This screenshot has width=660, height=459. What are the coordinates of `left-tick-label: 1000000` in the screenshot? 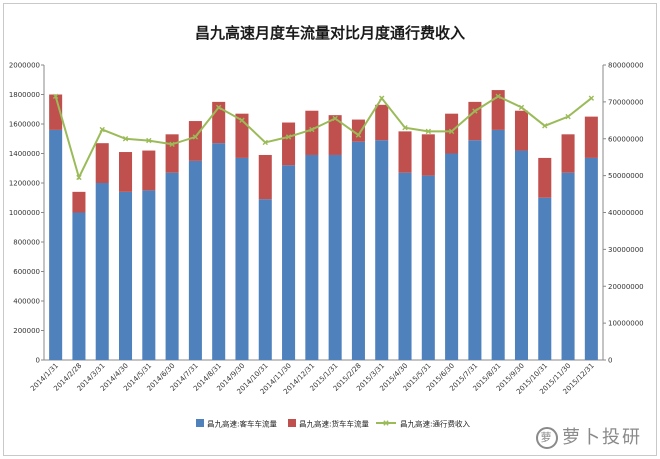 It's located at (24, 213).